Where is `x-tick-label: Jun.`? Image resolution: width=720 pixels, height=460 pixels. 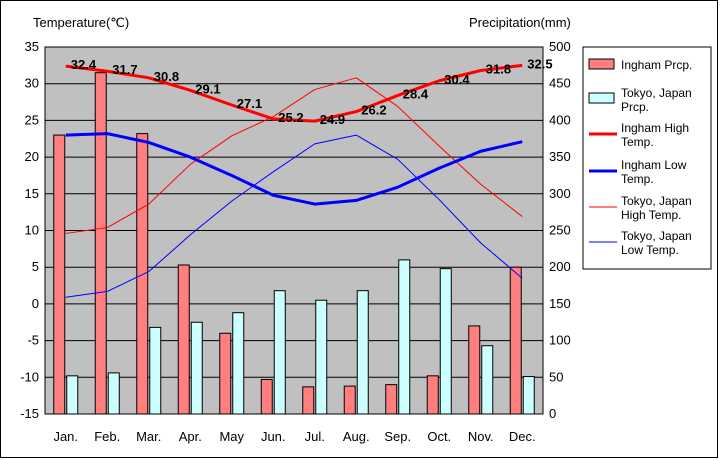
x-tick-label: Jun. is located at coordinates (273, 436).